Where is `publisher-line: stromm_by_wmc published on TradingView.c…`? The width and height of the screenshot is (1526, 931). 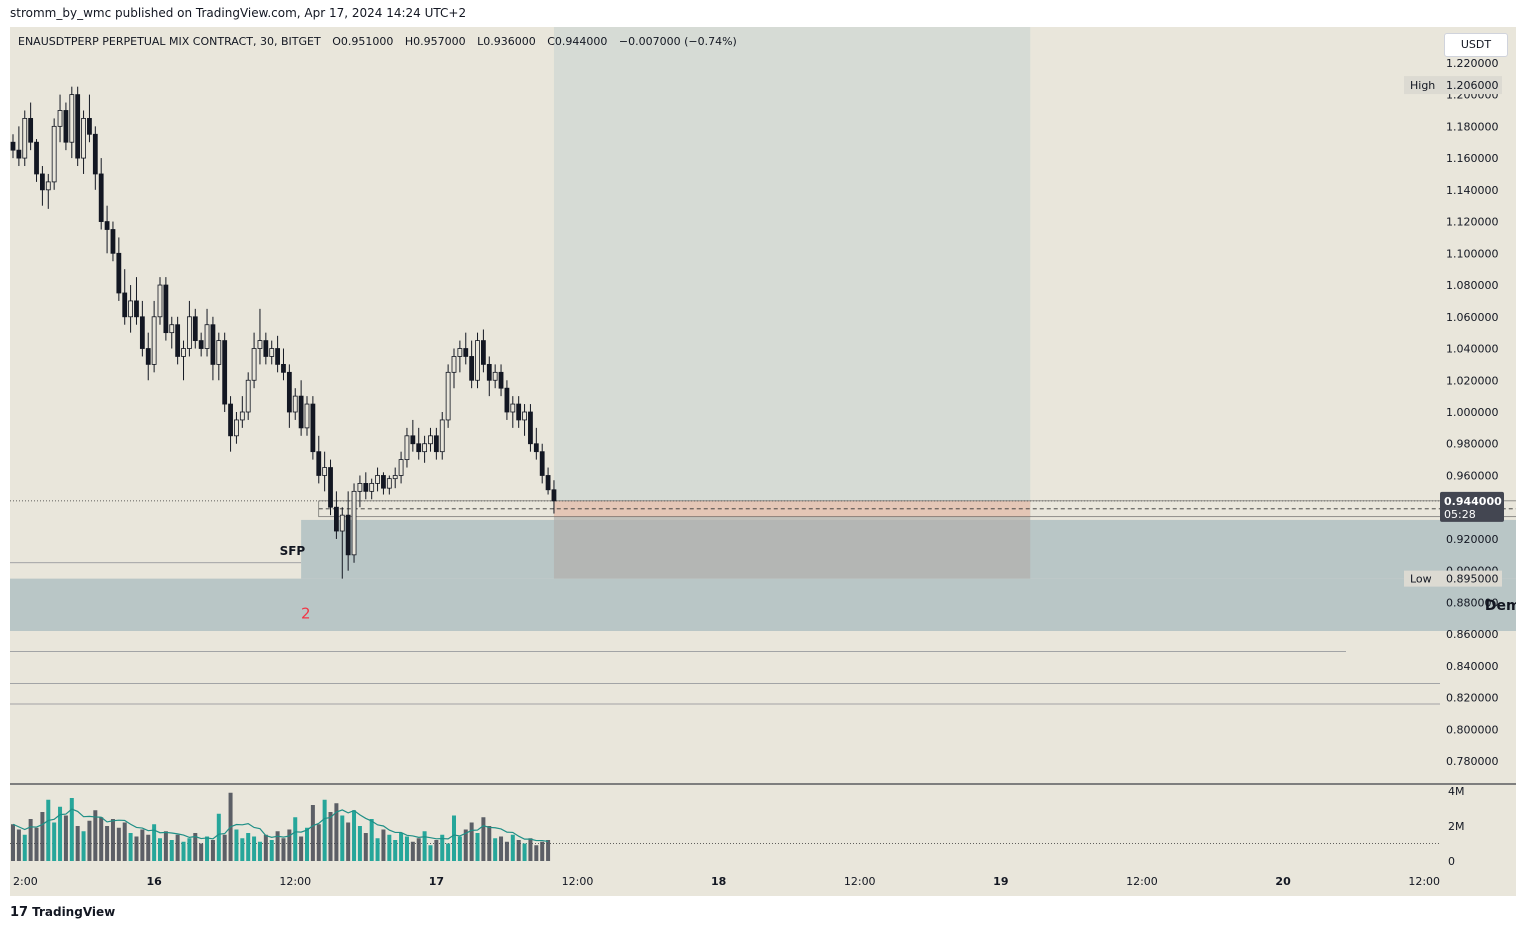
publisher-line: stromm_by_wmc published on TradingView.c… is located at coordinates (238, 13).